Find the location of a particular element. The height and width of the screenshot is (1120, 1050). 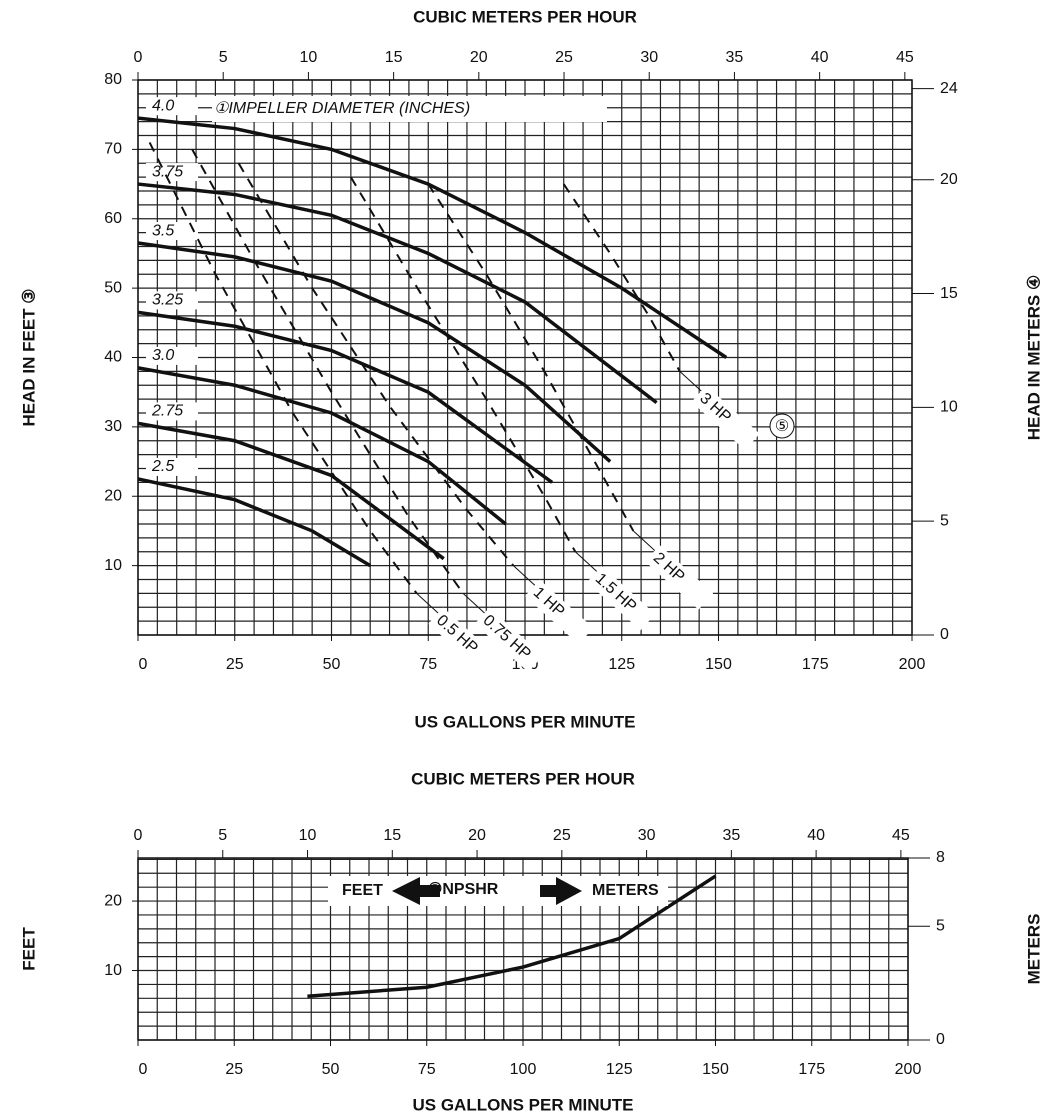

annotation: ⑤ is located at coordinates (782, 426).